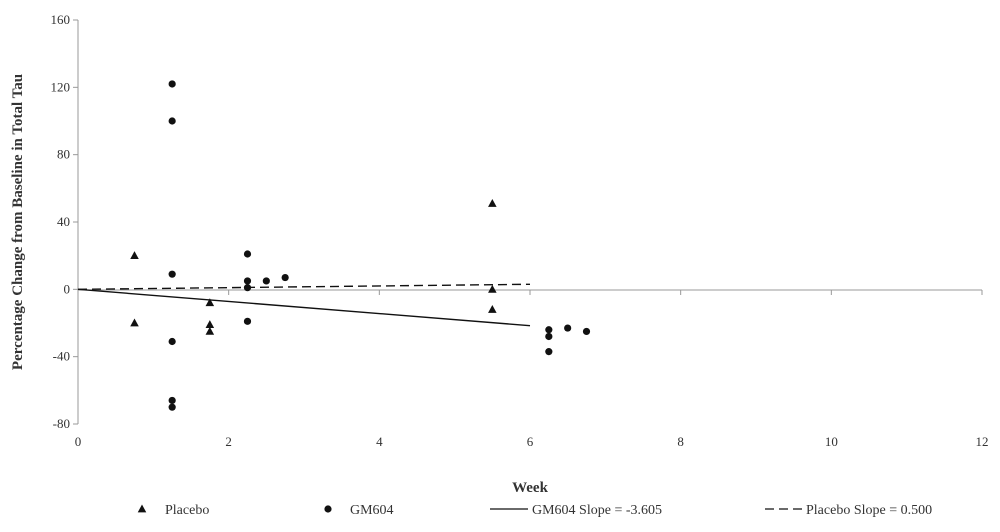  I want to click on placebo-trend-line, so click(304, 287).